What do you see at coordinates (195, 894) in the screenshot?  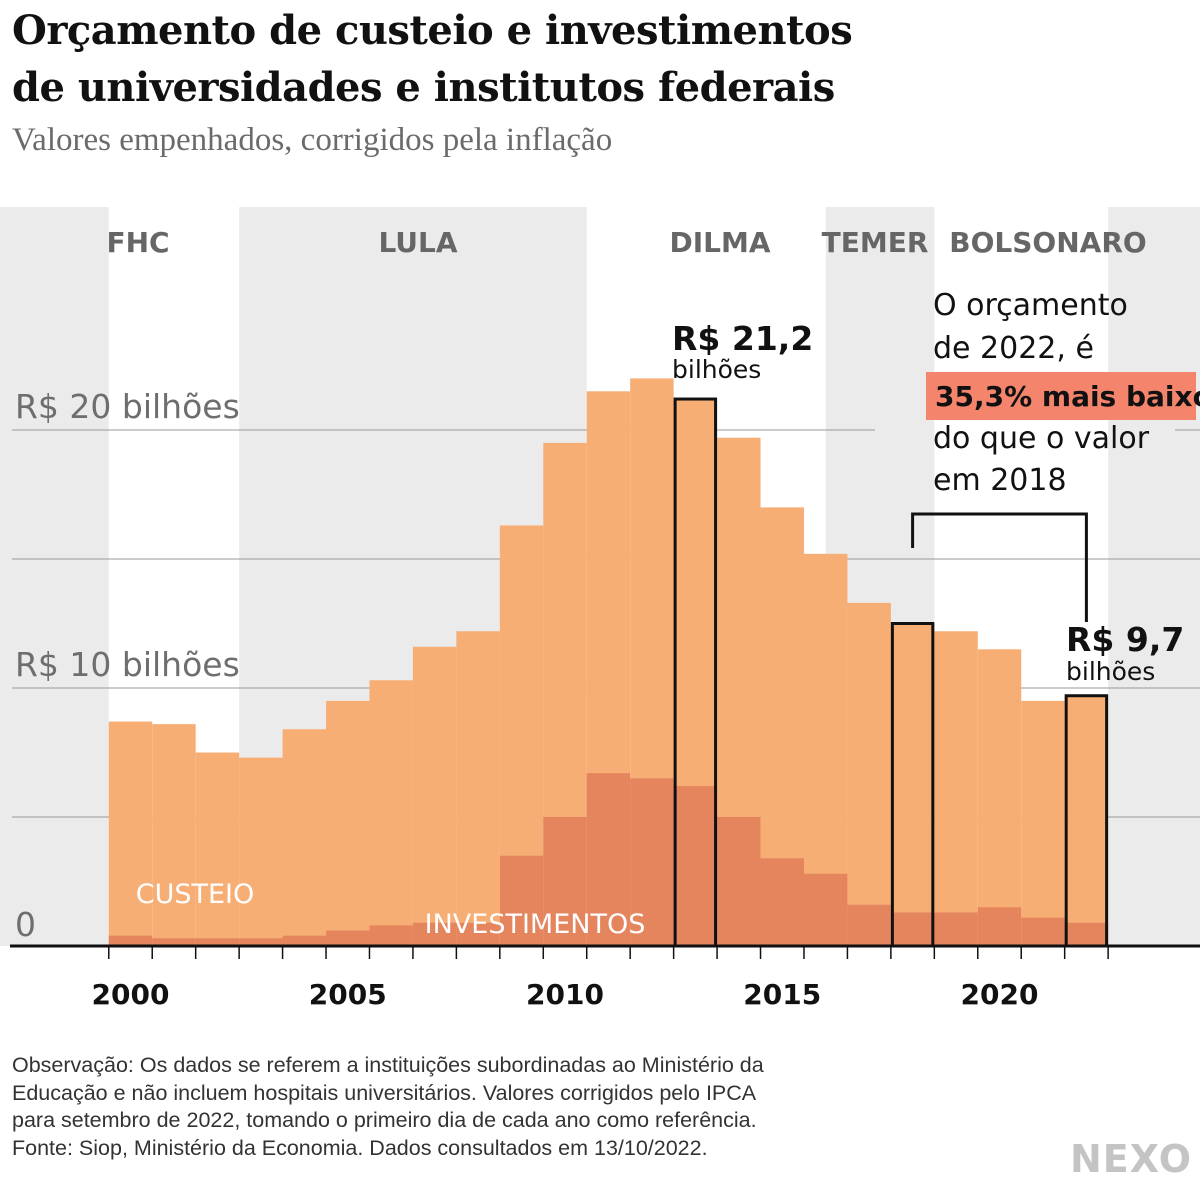 I see `series-label-custeio: CUSTEIO` at bounding box center [195, 894].